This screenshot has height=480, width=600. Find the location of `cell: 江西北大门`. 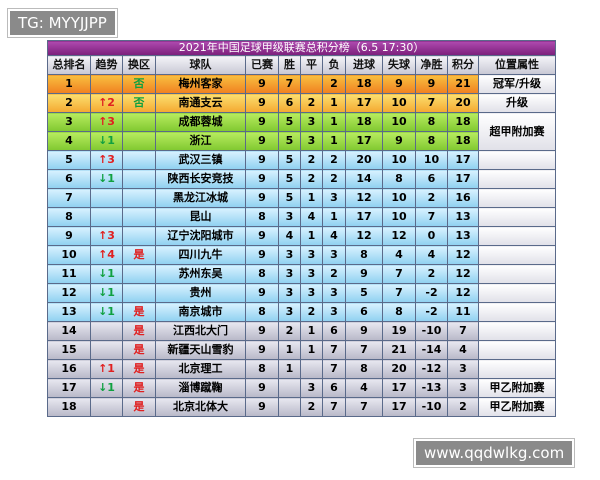

cell: 江西北大门 is located at coordinates (200, 331).